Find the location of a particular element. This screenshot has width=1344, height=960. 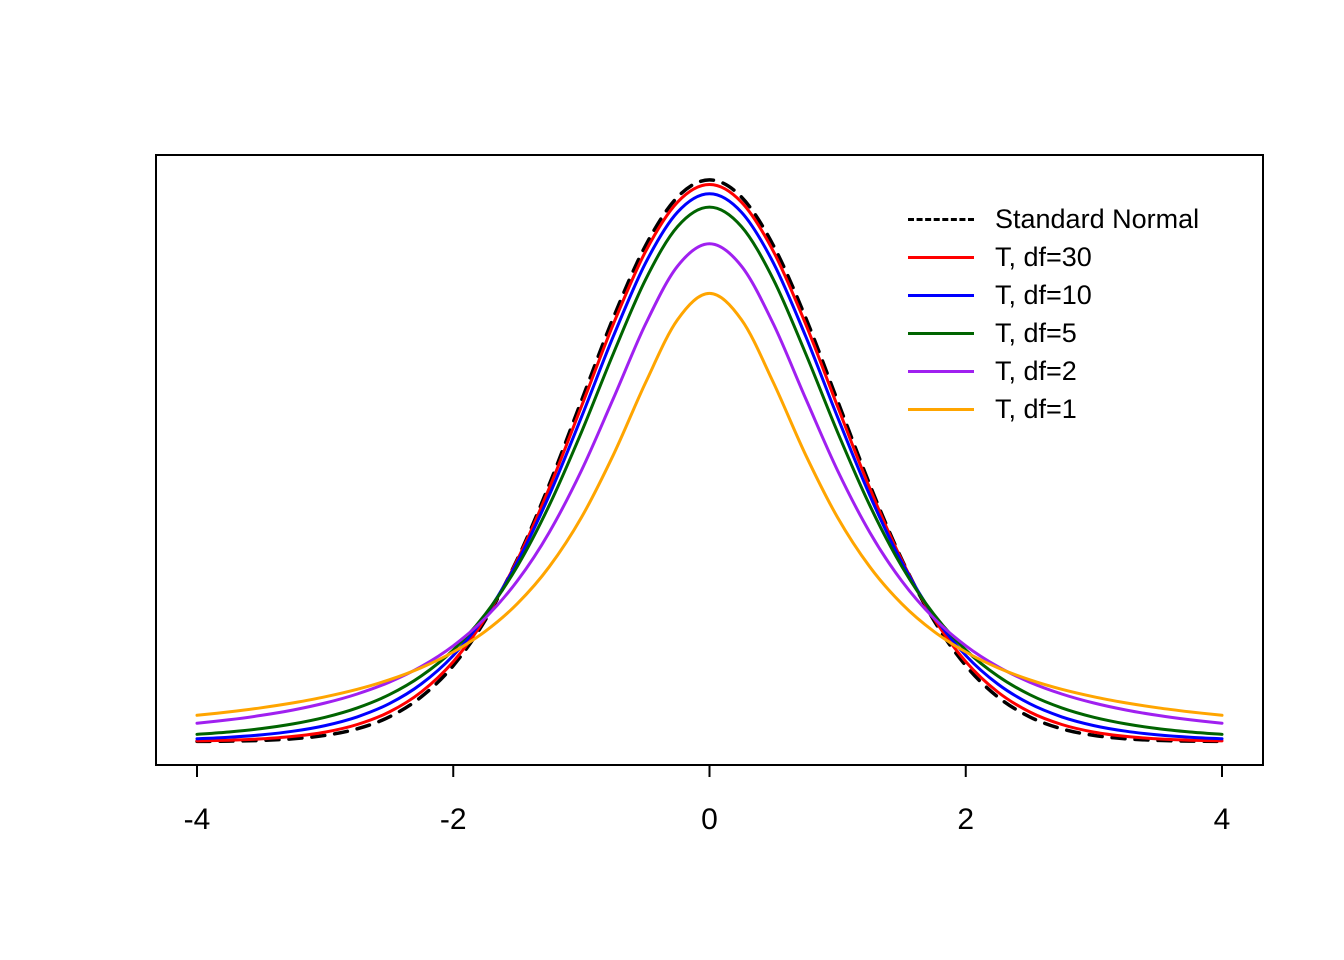

legend-item: T, df=30 is located at coordinates (1053, 257).